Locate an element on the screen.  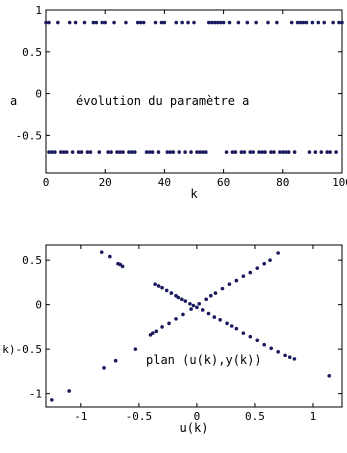
y-tick-label: 0 is located at coordinates (38, 305).